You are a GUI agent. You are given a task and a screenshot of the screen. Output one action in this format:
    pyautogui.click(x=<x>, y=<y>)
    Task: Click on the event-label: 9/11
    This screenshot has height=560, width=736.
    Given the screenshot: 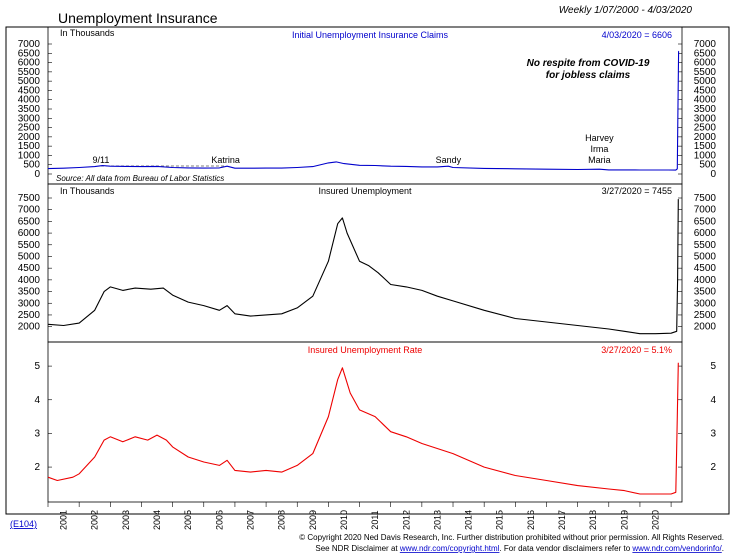 What is the action you would take?
    pyautogui.click(x=101, y=160)
    